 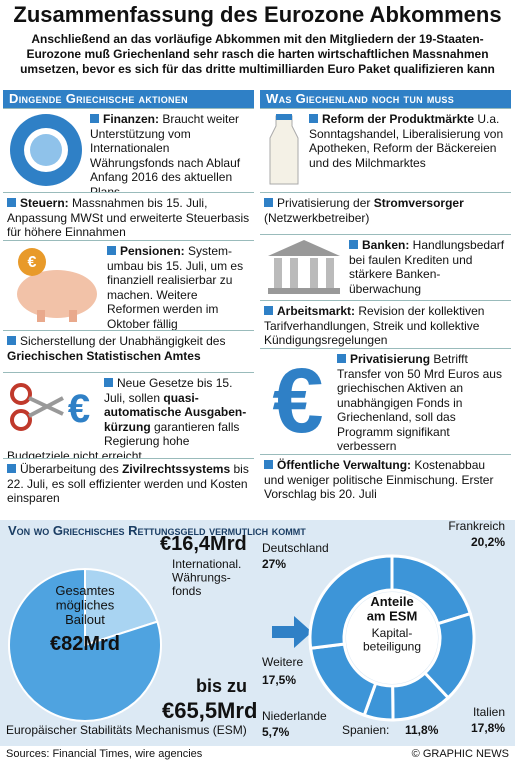 I want to click on category-label: Weitere, so click(x=282, y=662).